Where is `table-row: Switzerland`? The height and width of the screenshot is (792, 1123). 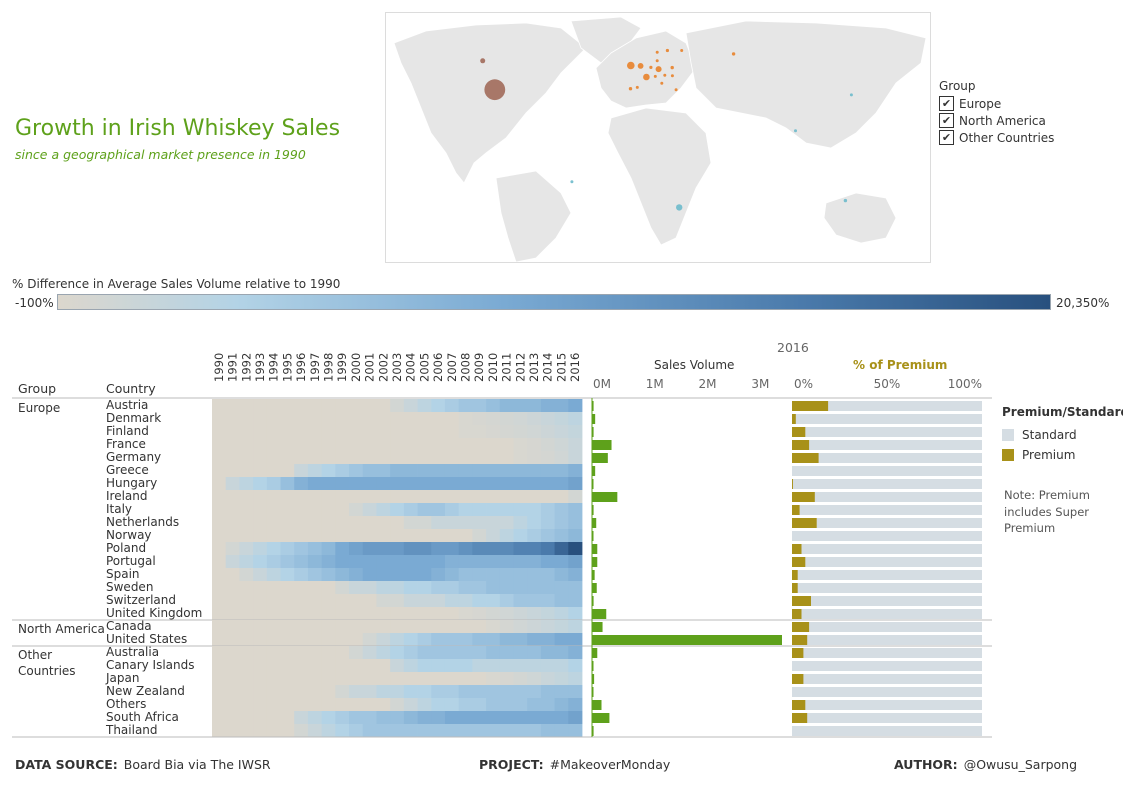 table-row: Switzerland is located at coordinates (544, 600).